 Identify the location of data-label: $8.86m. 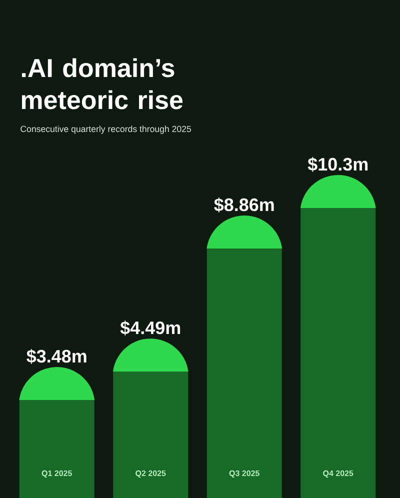
(244, 205).